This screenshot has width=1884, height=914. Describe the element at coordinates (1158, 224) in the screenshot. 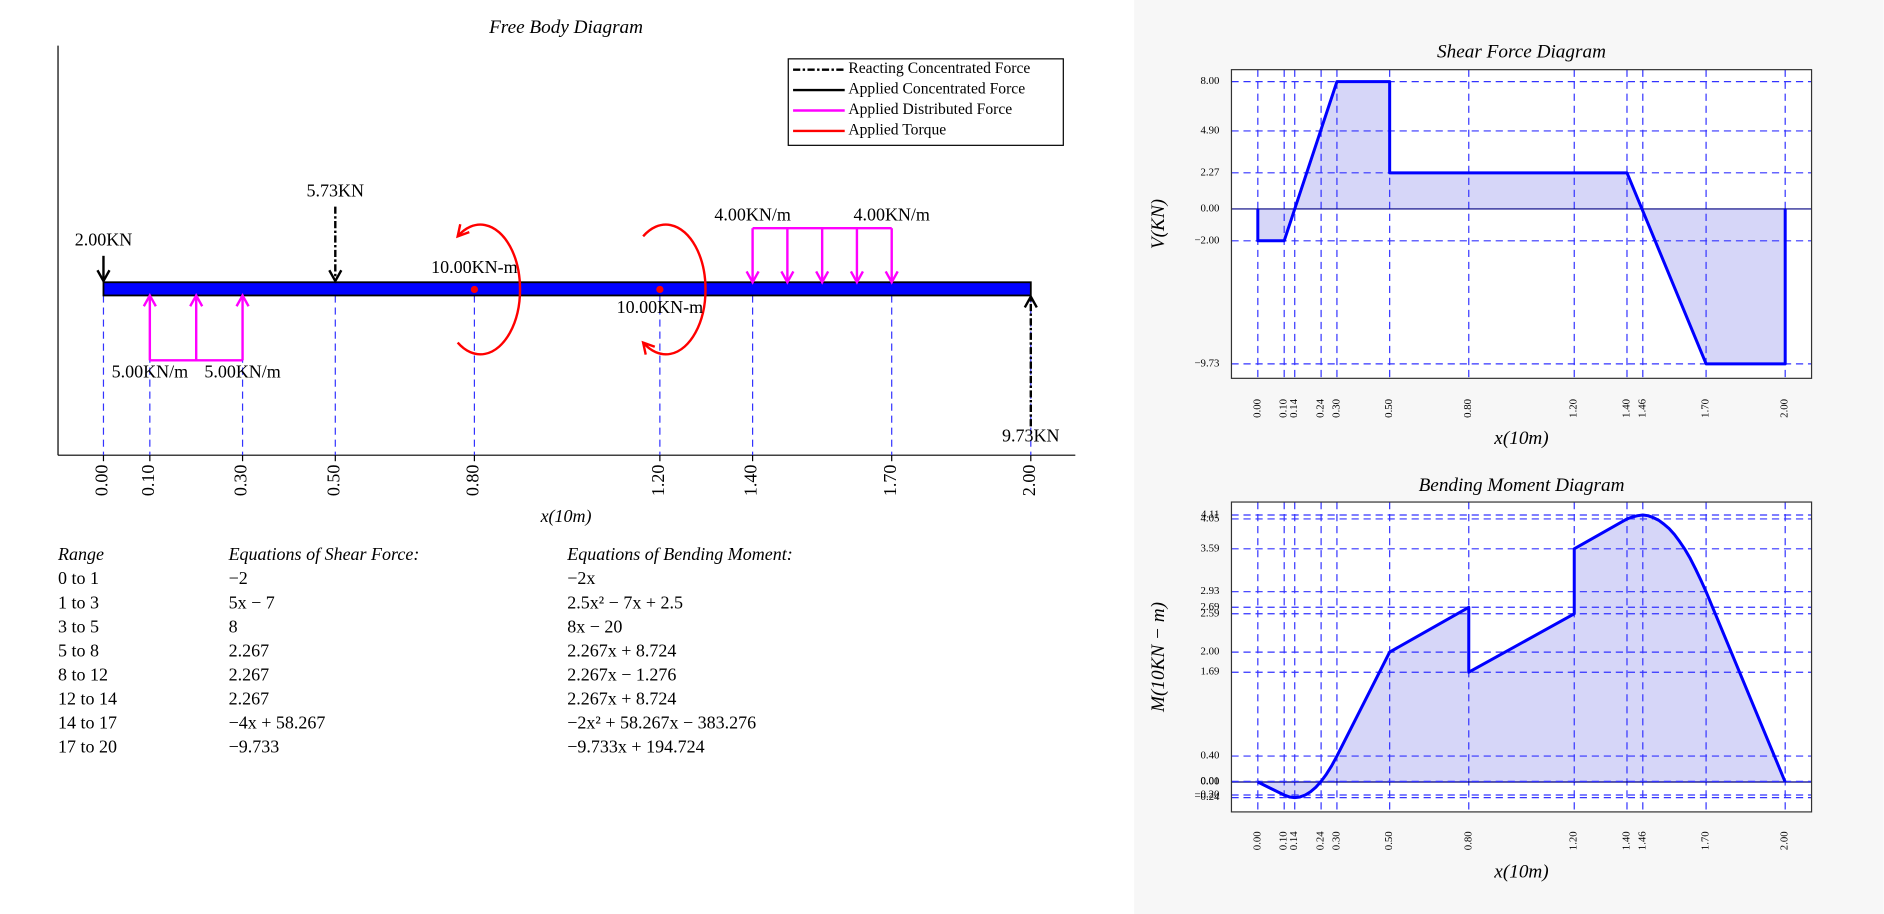

I see `y-axis-label: V(KN)` at that location.